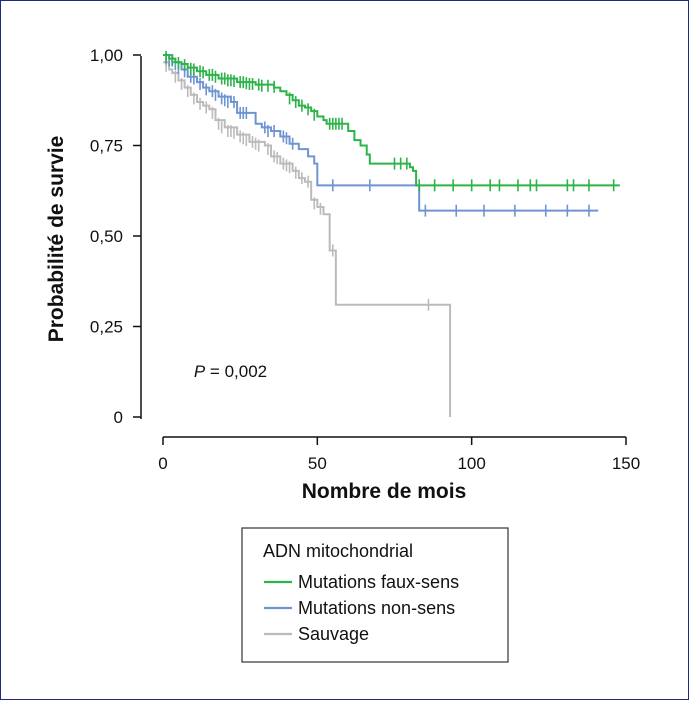 This screenshot has width=689, height=704. I want to click on y-axis-title: Probabilité de survie, so click(56, 239).